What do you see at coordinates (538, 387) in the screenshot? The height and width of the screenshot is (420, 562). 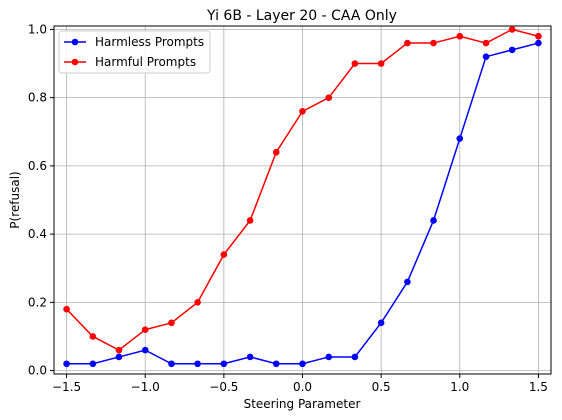 I see `x-tick-label: 1.5` at bounding box center [538, 387].